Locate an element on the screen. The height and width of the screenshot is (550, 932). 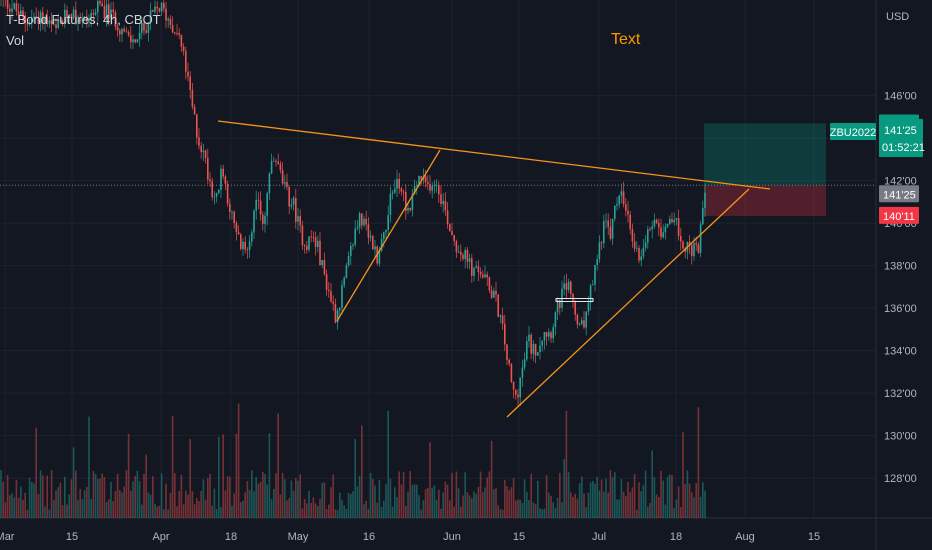
time-tick-label: 18 is located at coordinates (676, 537).